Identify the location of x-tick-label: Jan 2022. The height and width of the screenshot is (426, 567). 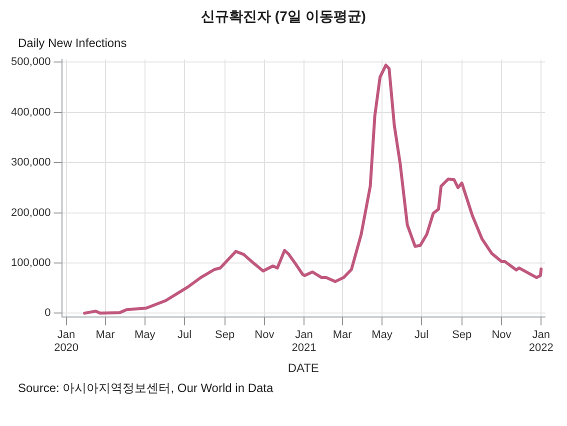
(541, 341).